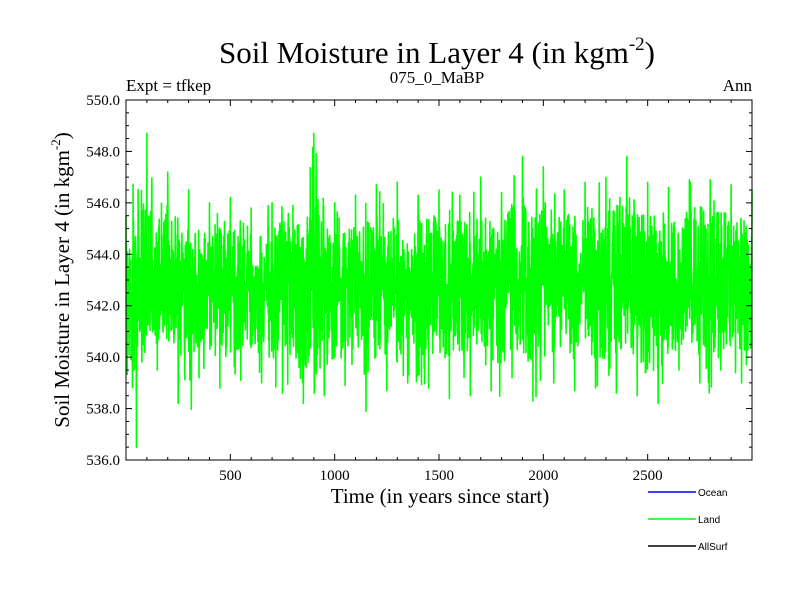  Describe the element at coordinates (424, 52) in the screenshot. I see `chart-title-main: Soil Moisture in Layer 4 (in kgm` at that location.